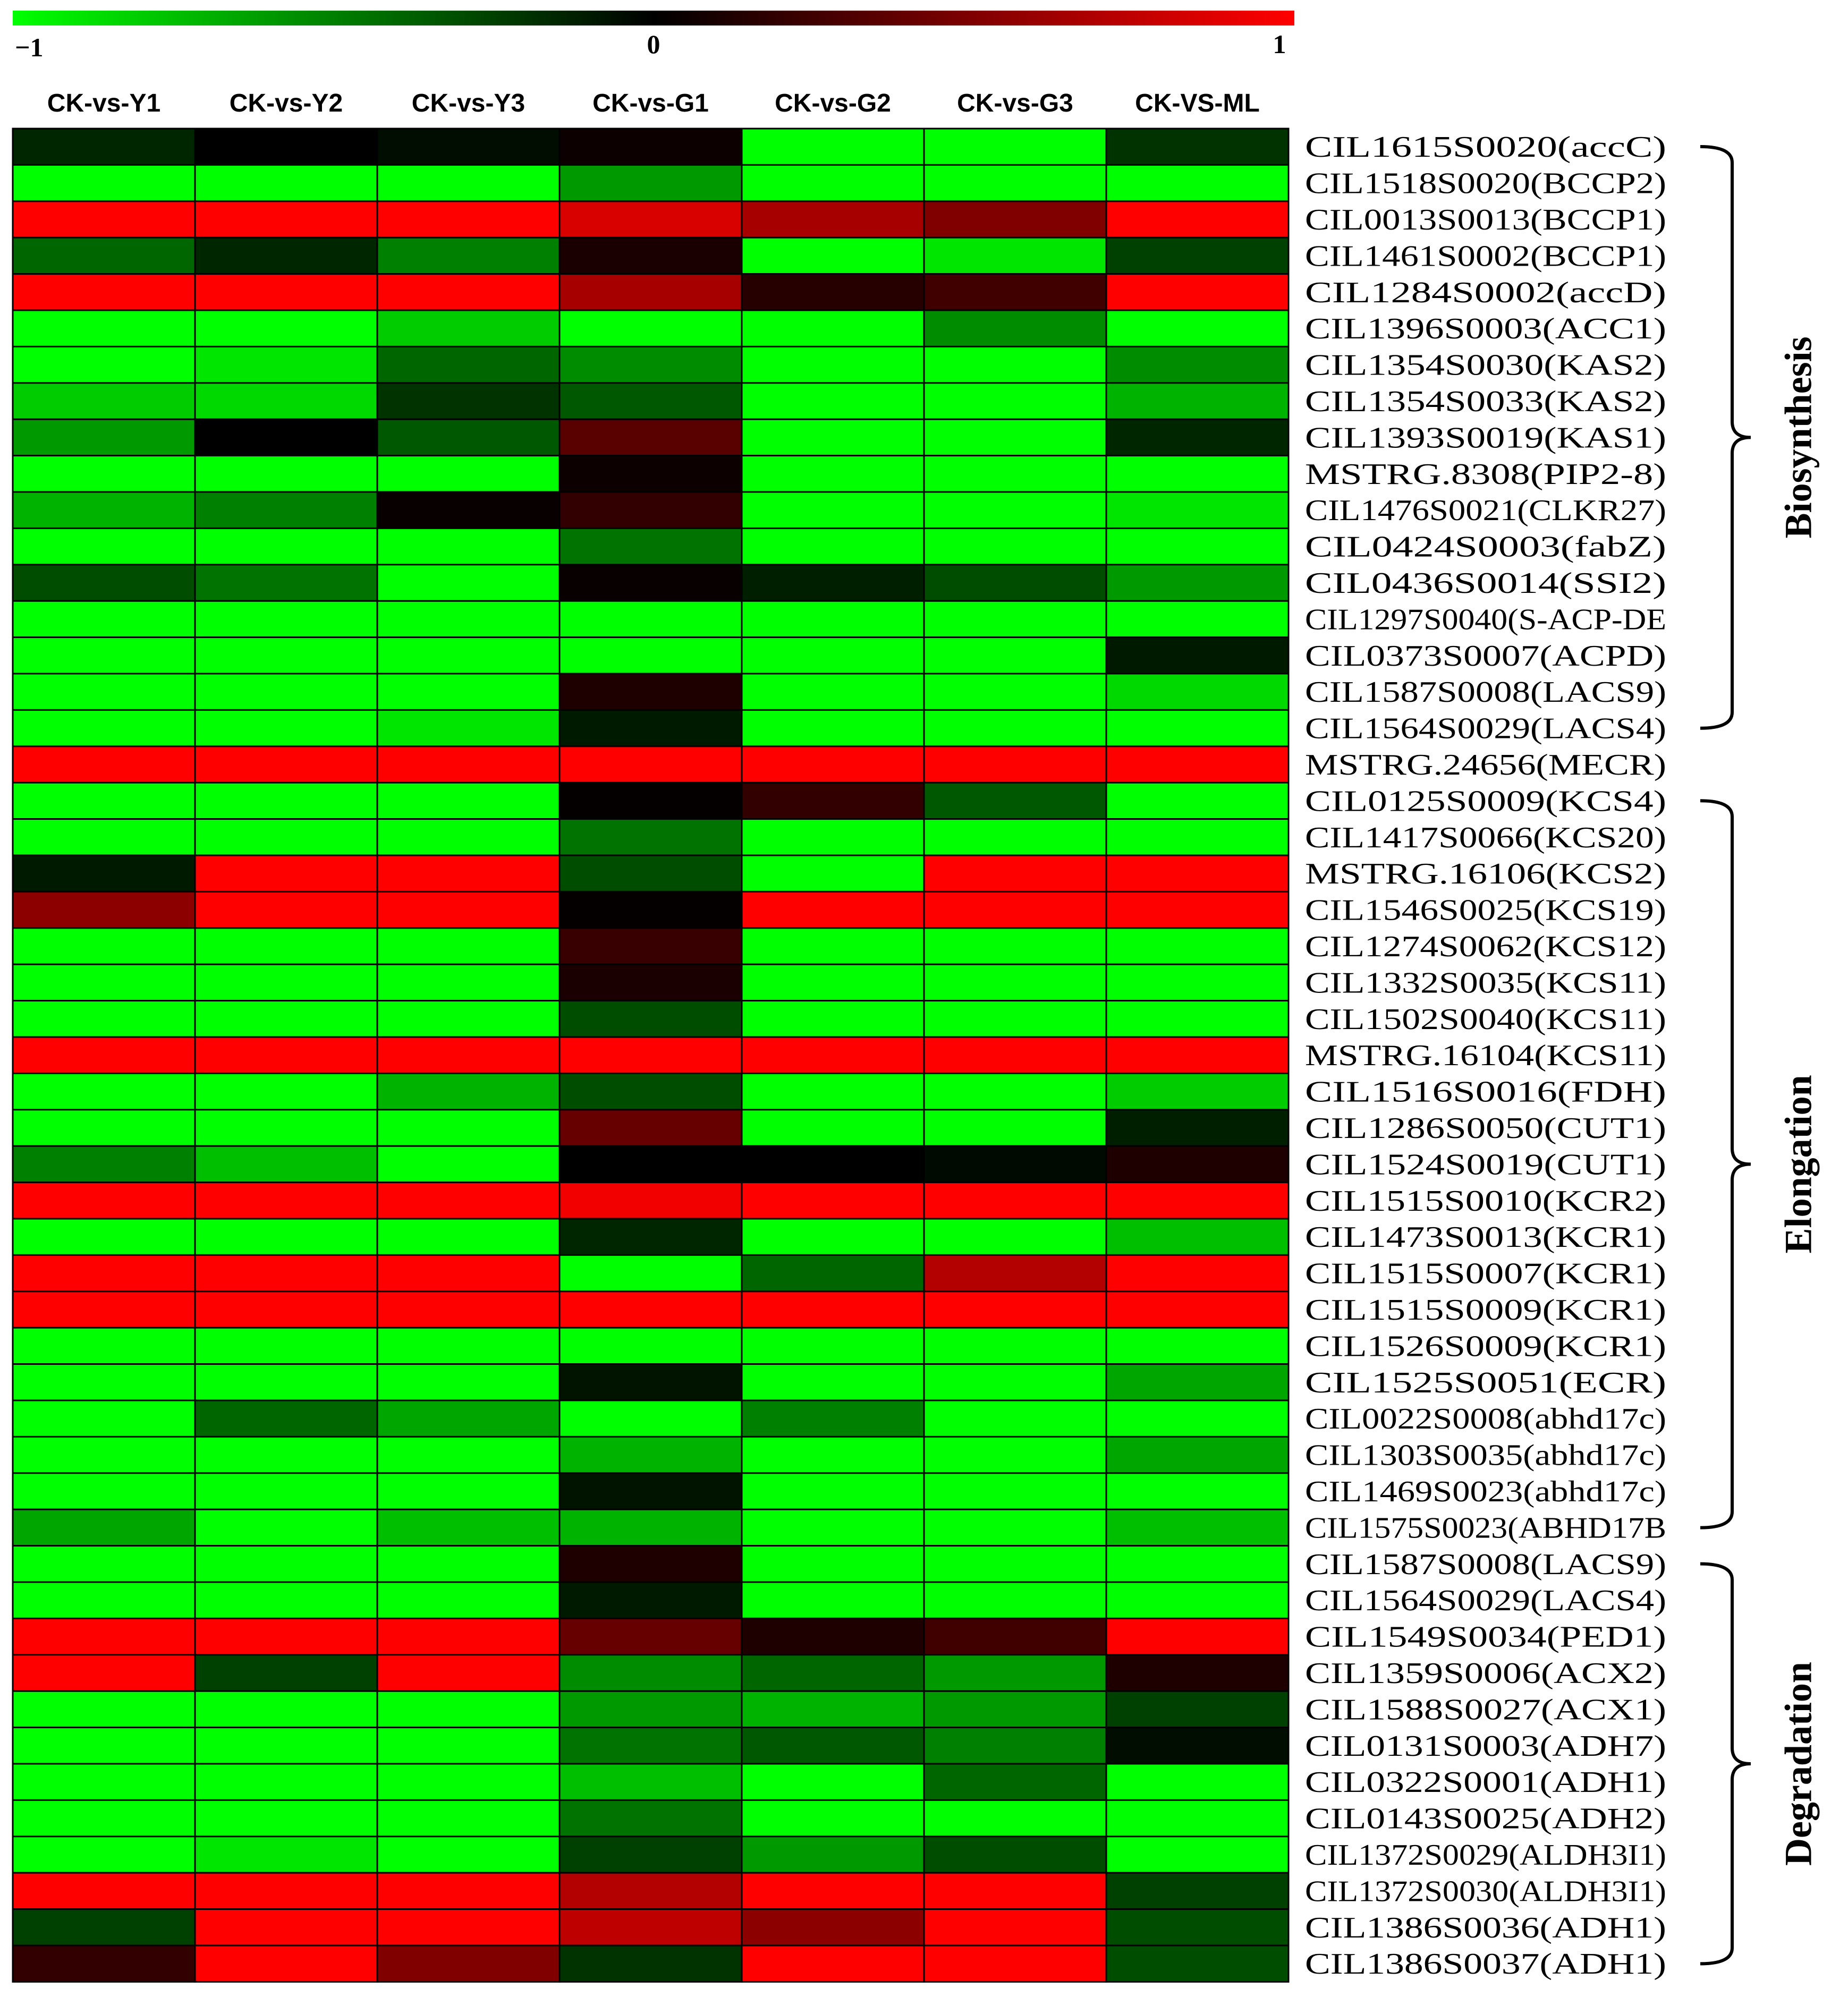  I want to click on gene-label: CIL1587S0008(LACS9), so click(1485, 1564).